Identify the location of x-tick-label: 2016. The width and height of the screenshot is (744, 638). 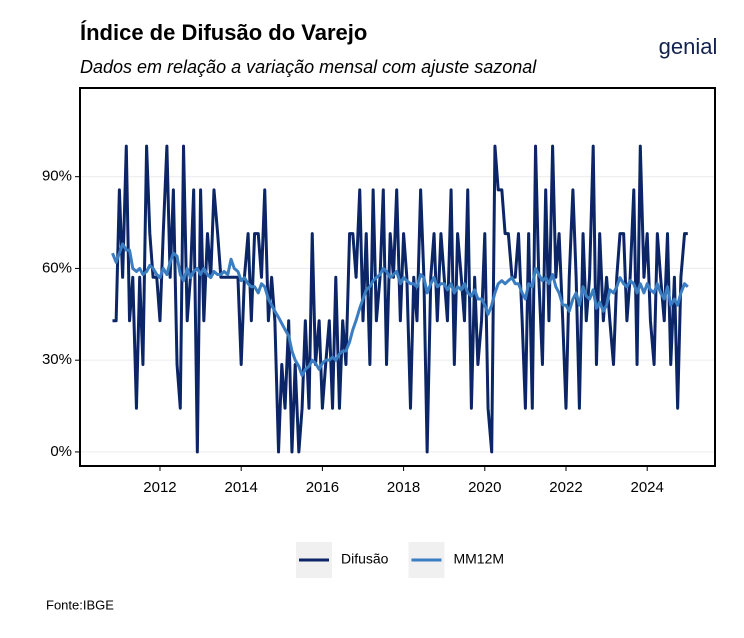
(322, 487).